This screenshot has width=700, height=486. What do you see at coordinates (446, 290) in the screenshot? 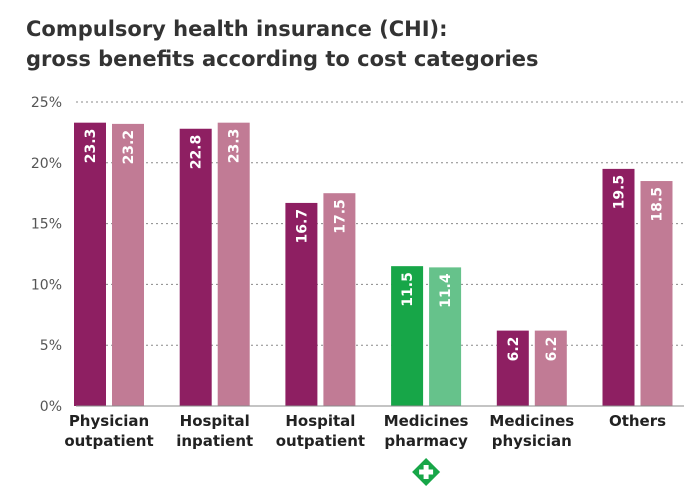
I see `bar-value-label: 11.4` at bounding box center [446, 290].